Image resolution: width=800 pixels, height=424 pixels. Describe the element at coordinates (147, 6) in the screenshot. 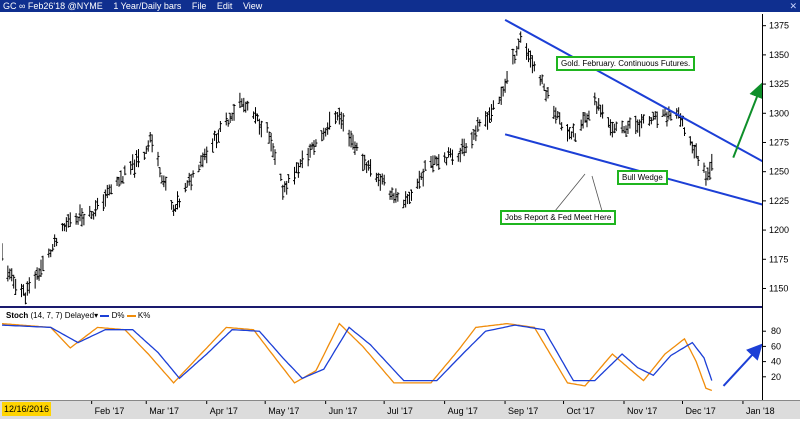

I see `timeframe-label: 1 Year/Daily bars` at that location.